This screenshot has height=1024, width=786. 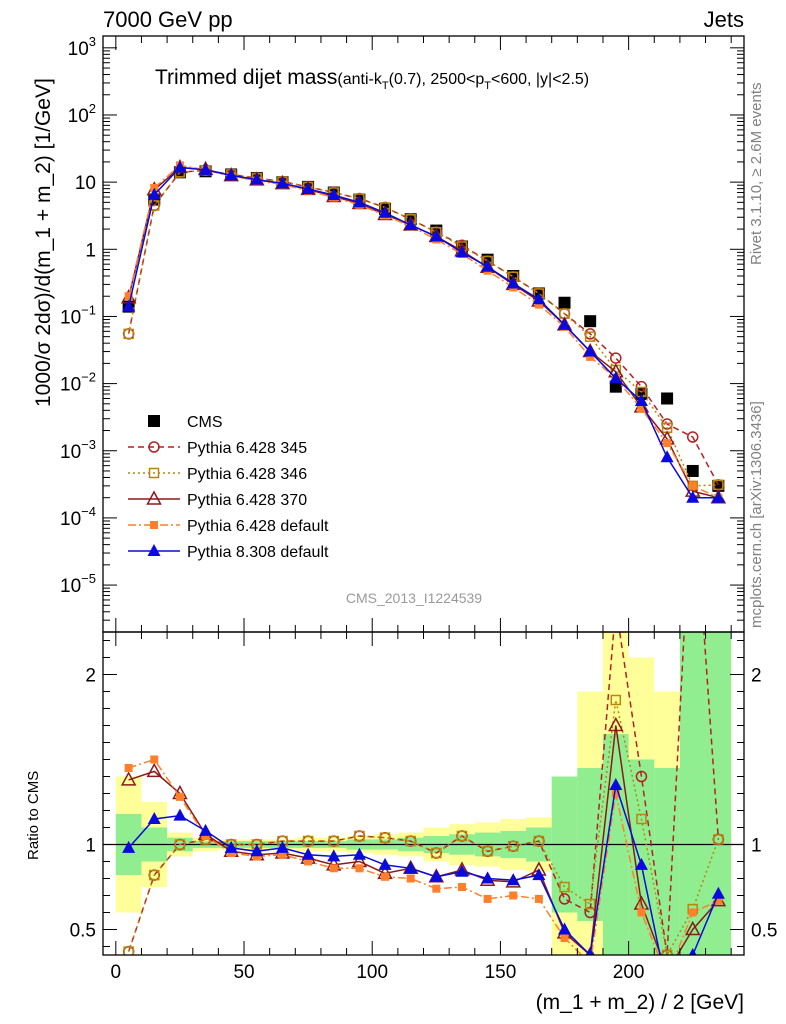 What do you see at coordinates (168, 19) in the screenshot?
I see `header-energy: 7000 GeV pp` at bounding box center [168, 19].